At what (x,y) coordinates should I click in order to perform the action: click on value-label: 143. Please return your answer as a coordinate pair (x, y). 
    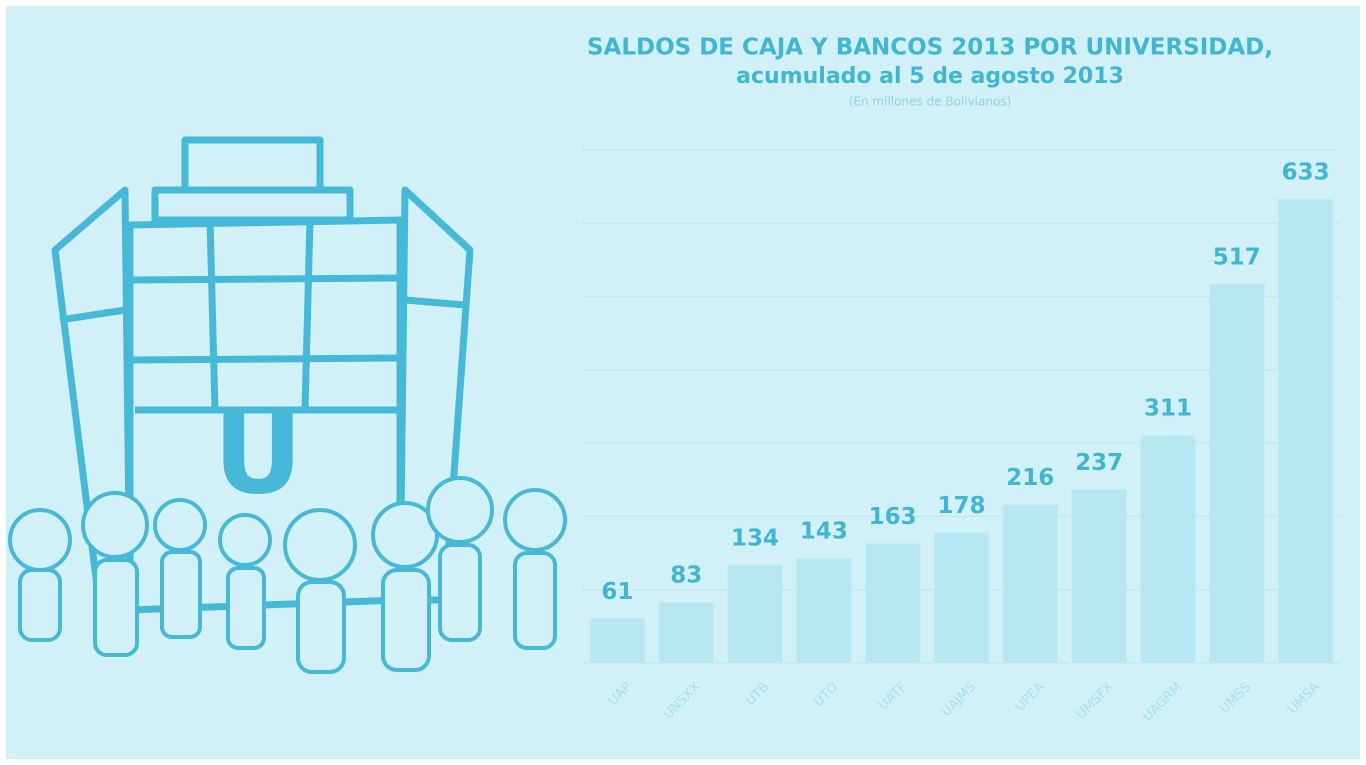
    Looking at the image, I should click on (824, 532).